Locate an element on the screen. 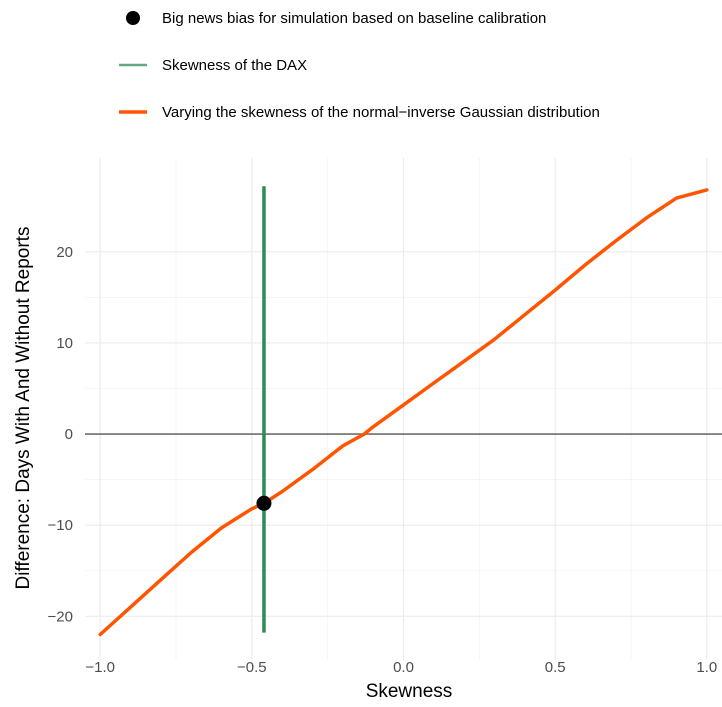  x-tick-label: 0.0 is located at coordinates (403, 667).